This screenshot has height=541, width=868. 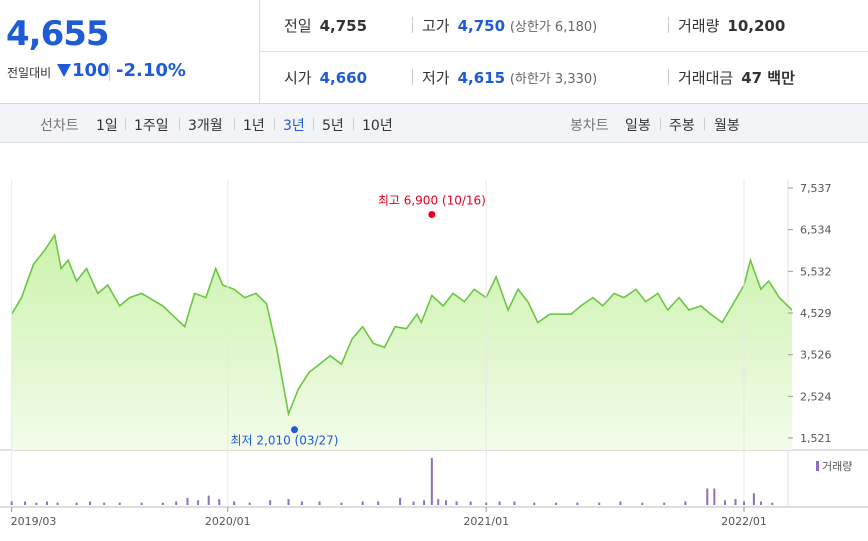 I want to click on info-row-1: 전일 4,755 고가 4,750 (상한가 6,180) 거래량 10,200, so click(x=564, y=26).